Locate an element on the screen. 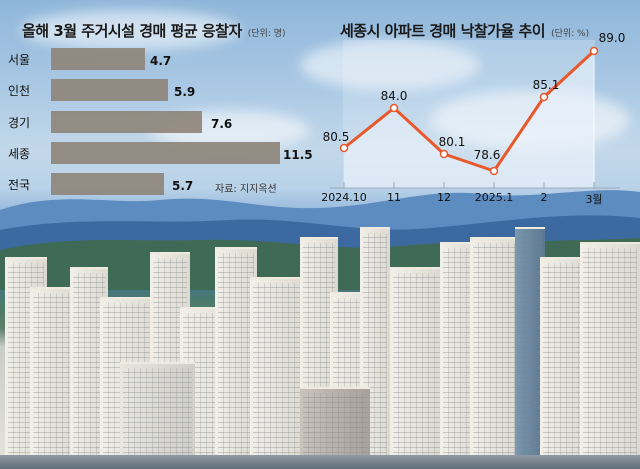 This screenshot has width=640, height=469. bar-label-gyeonggi: 경기 is located at coordinates (19, 123).